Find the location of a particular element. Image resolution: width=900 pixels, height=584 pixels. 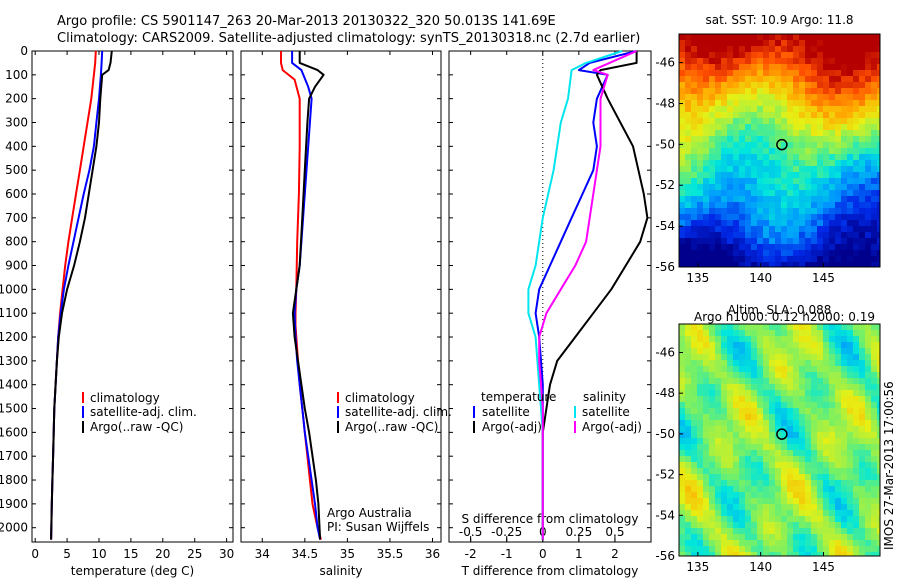

x-tick-label: 35.5 is located at coordinates (390, 554).